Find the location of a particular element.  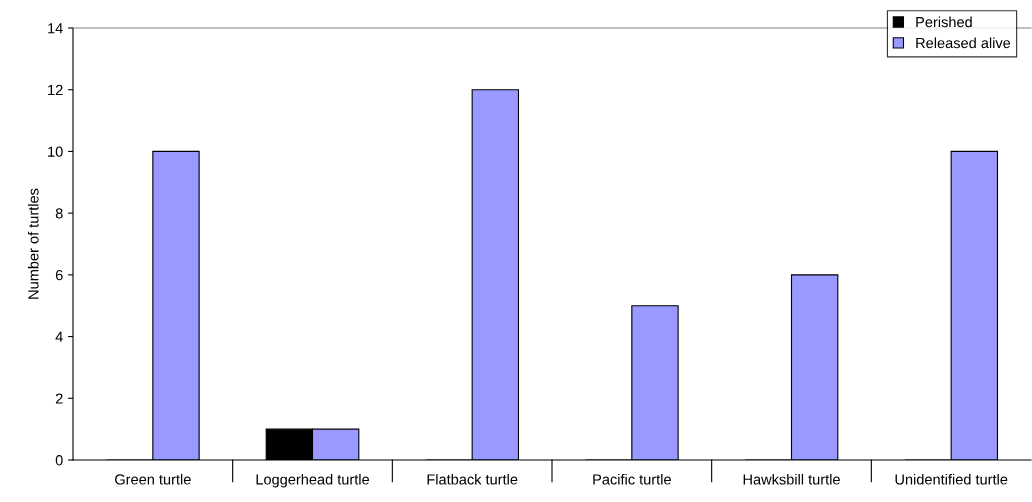

y-tick-label: 14 is located at coordinates (55, 28).